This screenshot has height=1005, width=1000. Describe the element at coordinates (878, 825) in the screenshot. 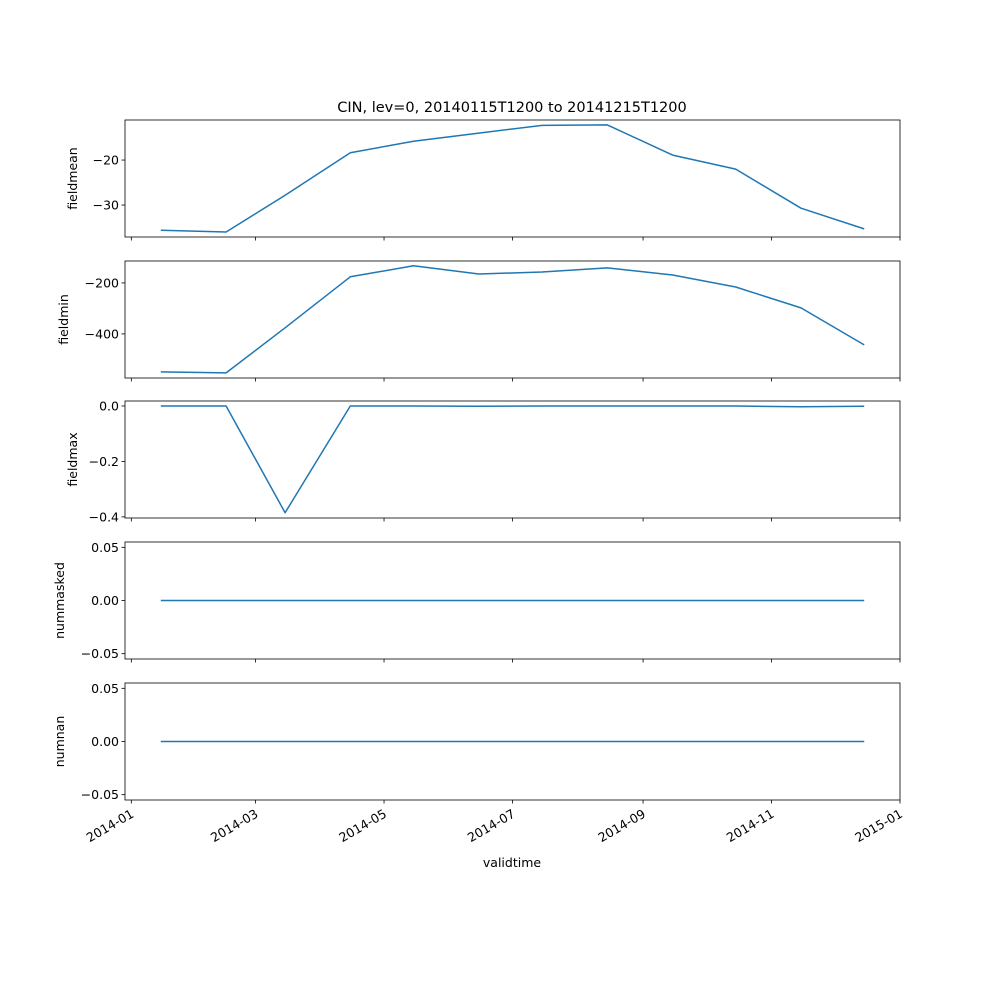

I see `x-tick-label: 2015-01` at that location.